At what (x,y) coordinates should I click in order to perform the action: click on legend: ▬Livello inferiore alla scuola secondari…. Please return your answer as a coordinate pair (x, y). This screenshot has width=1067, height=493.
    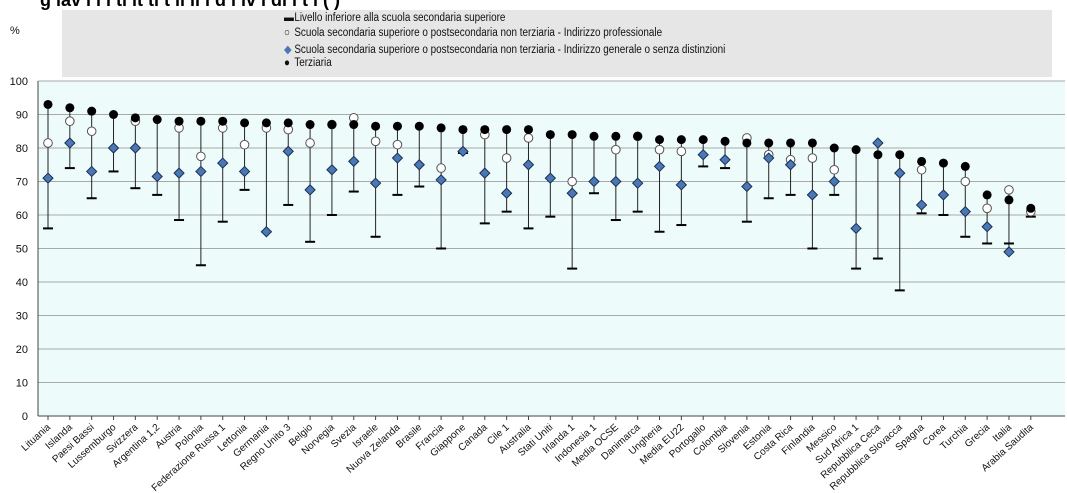
    Looking at the image, I should click on (557, 43).